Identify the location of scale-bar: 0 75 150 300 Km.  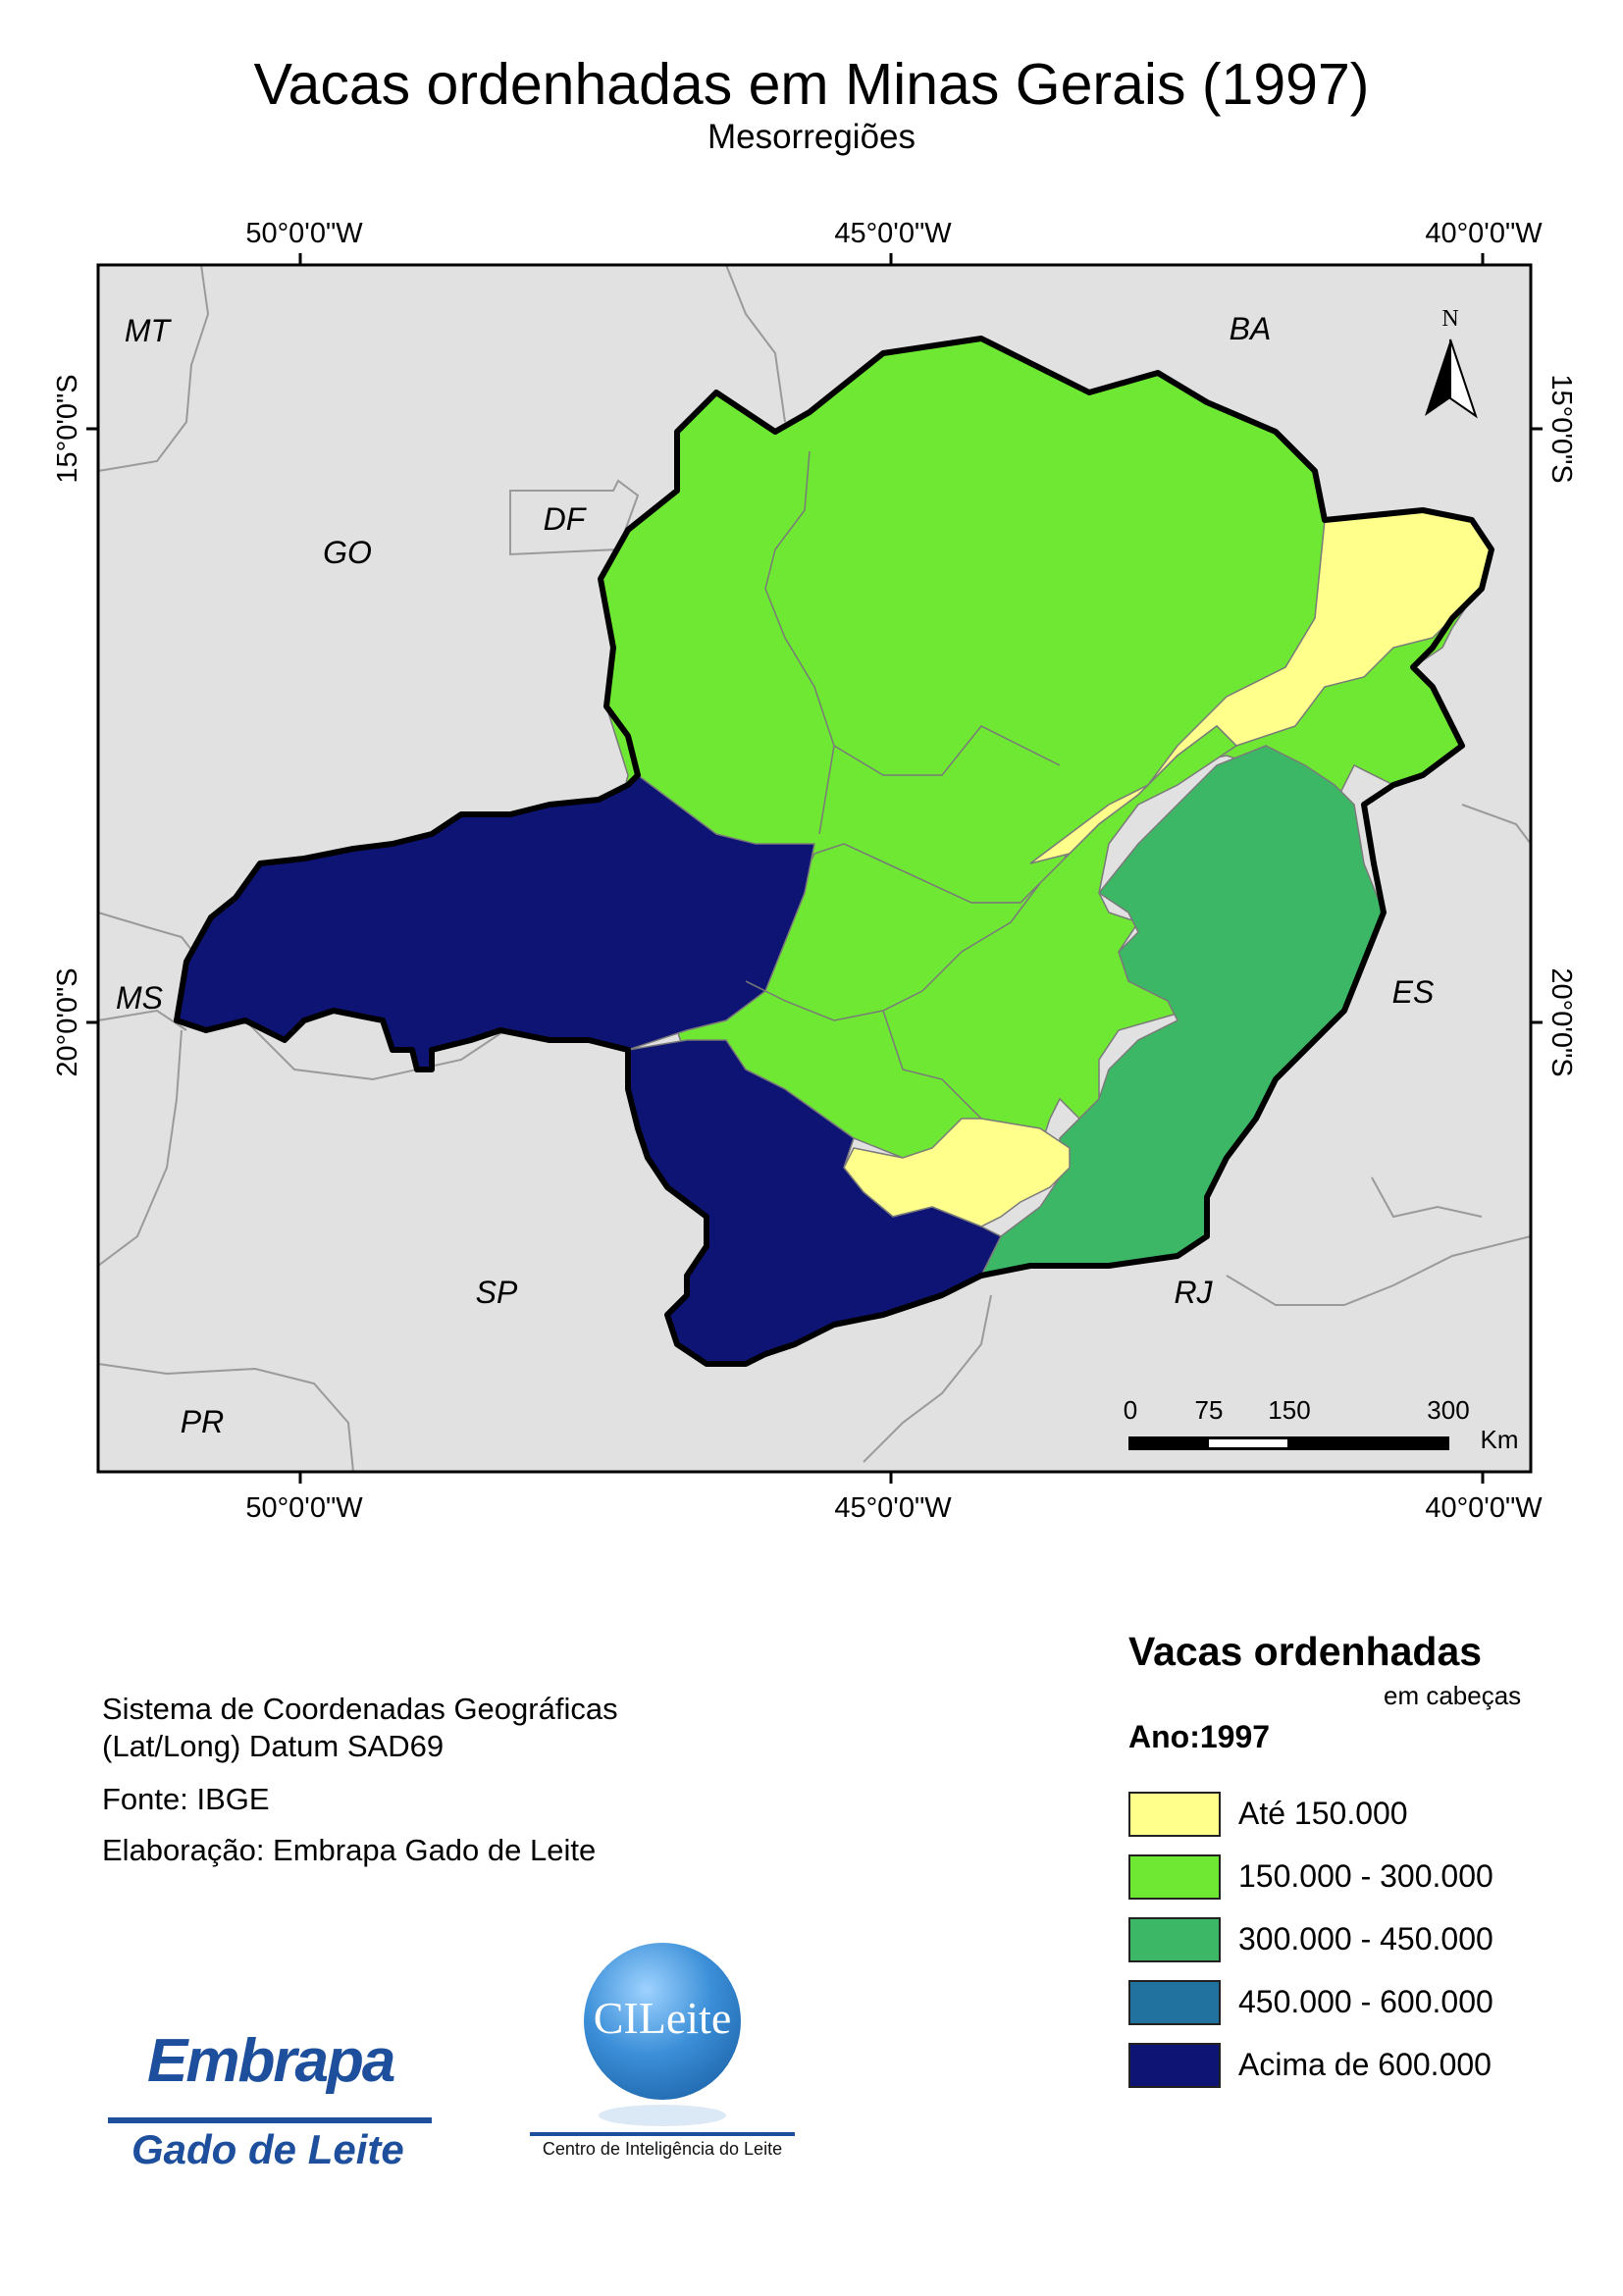
(1321, 1424).